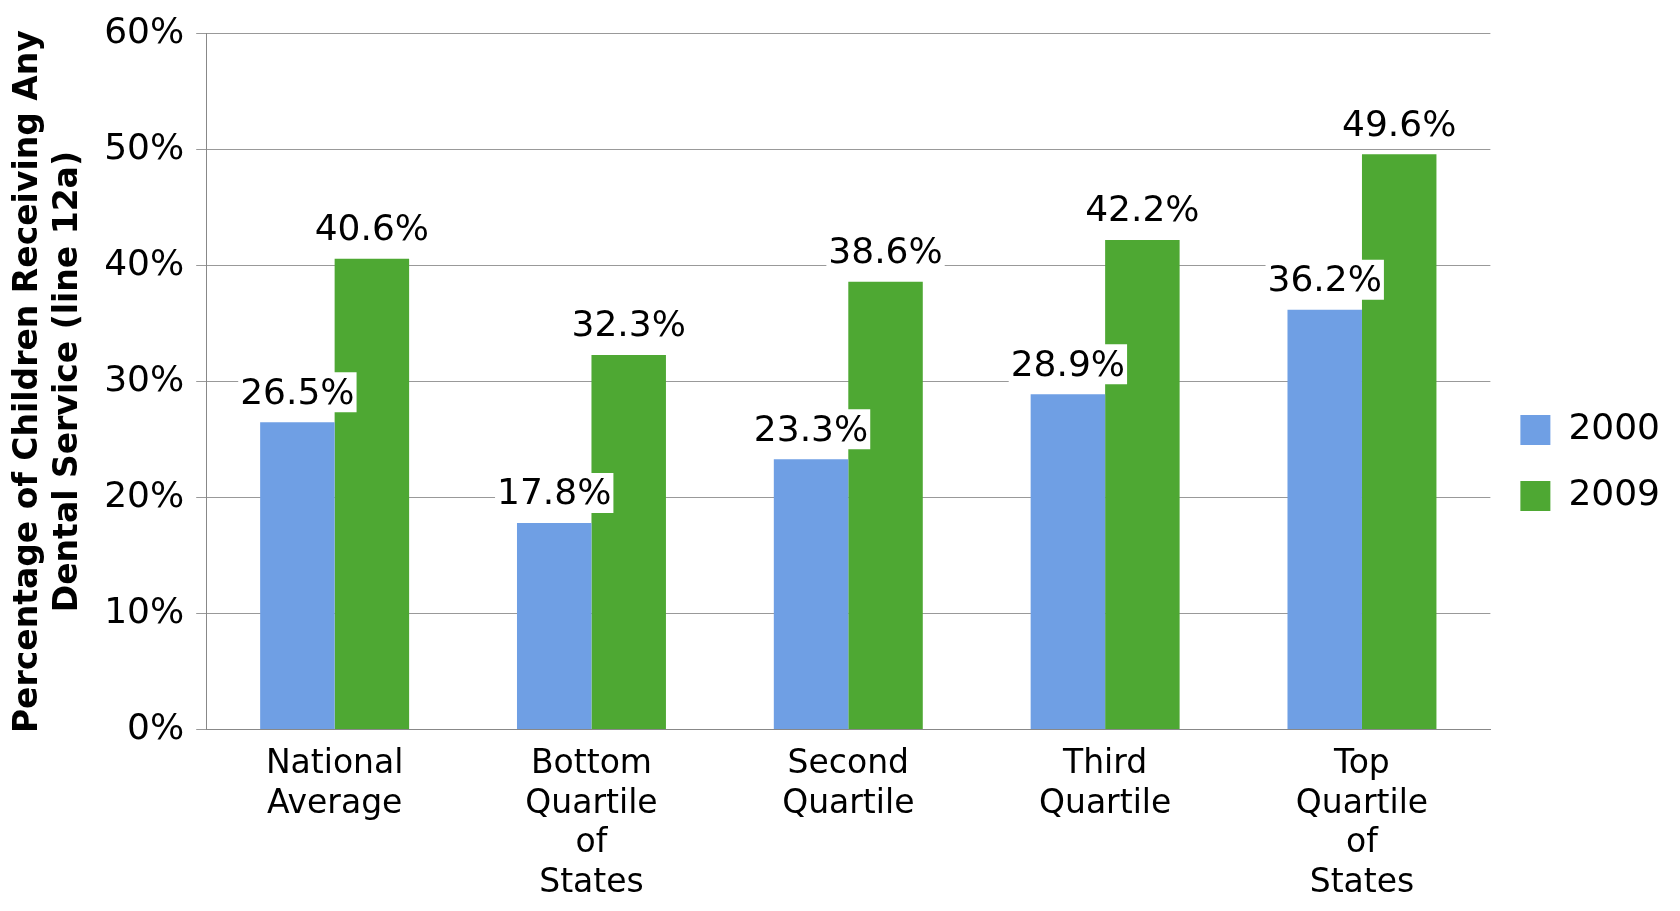 Image resolution: width=1680 pixels, height=911 pixels. Describe the element at coordinates (144, 494) in the screenshot. I see `y-tick-label: 20%` at that location.